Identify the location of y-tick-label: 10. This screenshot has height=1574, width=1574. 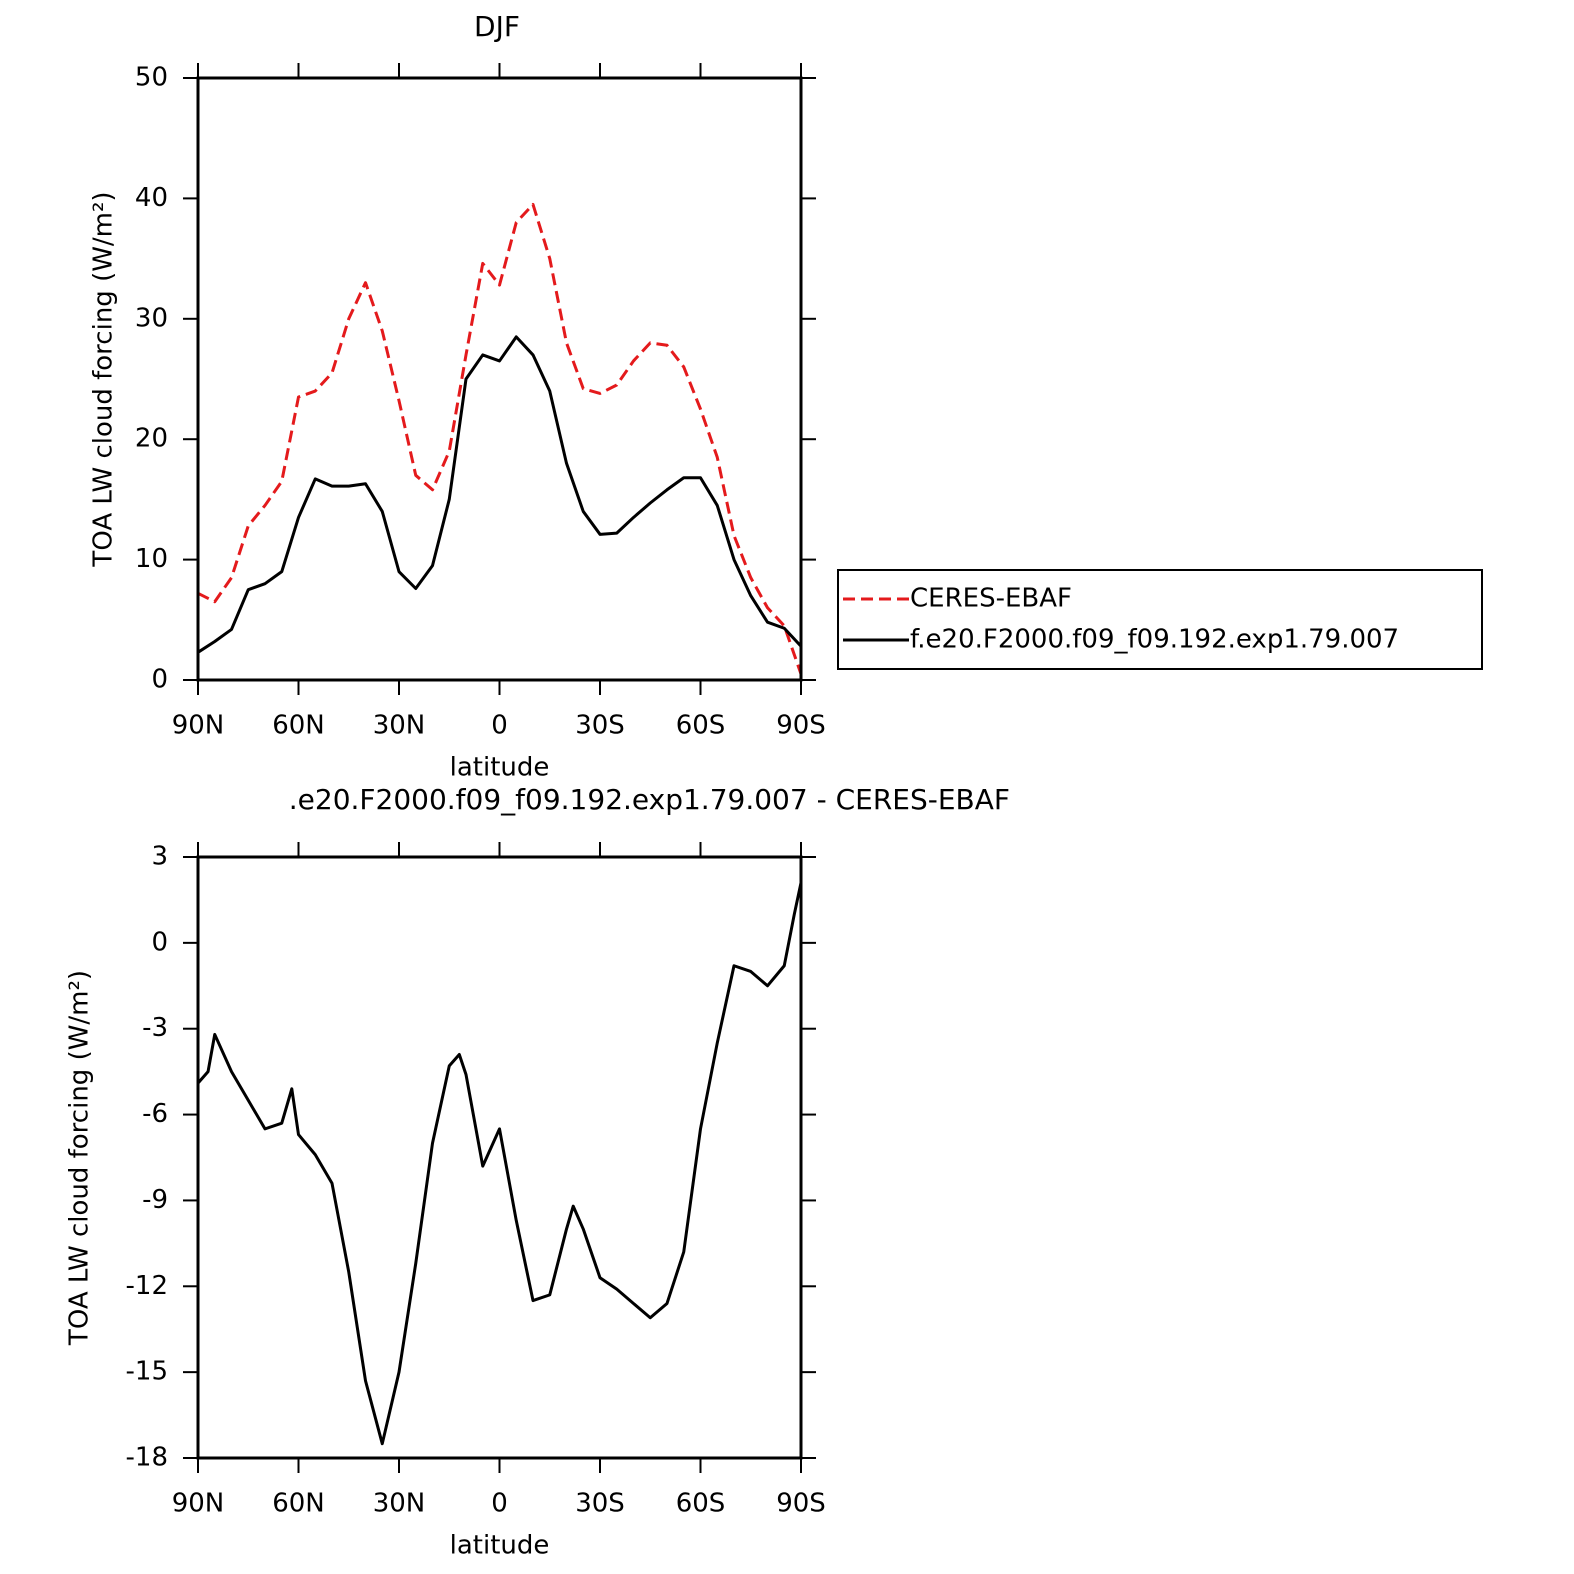
(151, 559).